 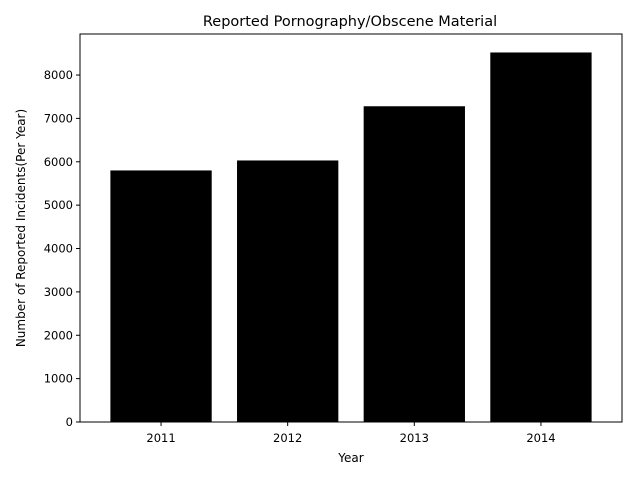 What do you see at coordinates (350, 22) in the screenshot?
I see `chart-title: Reported Pornography/Obscene Material` at bounding box center [350, 22].